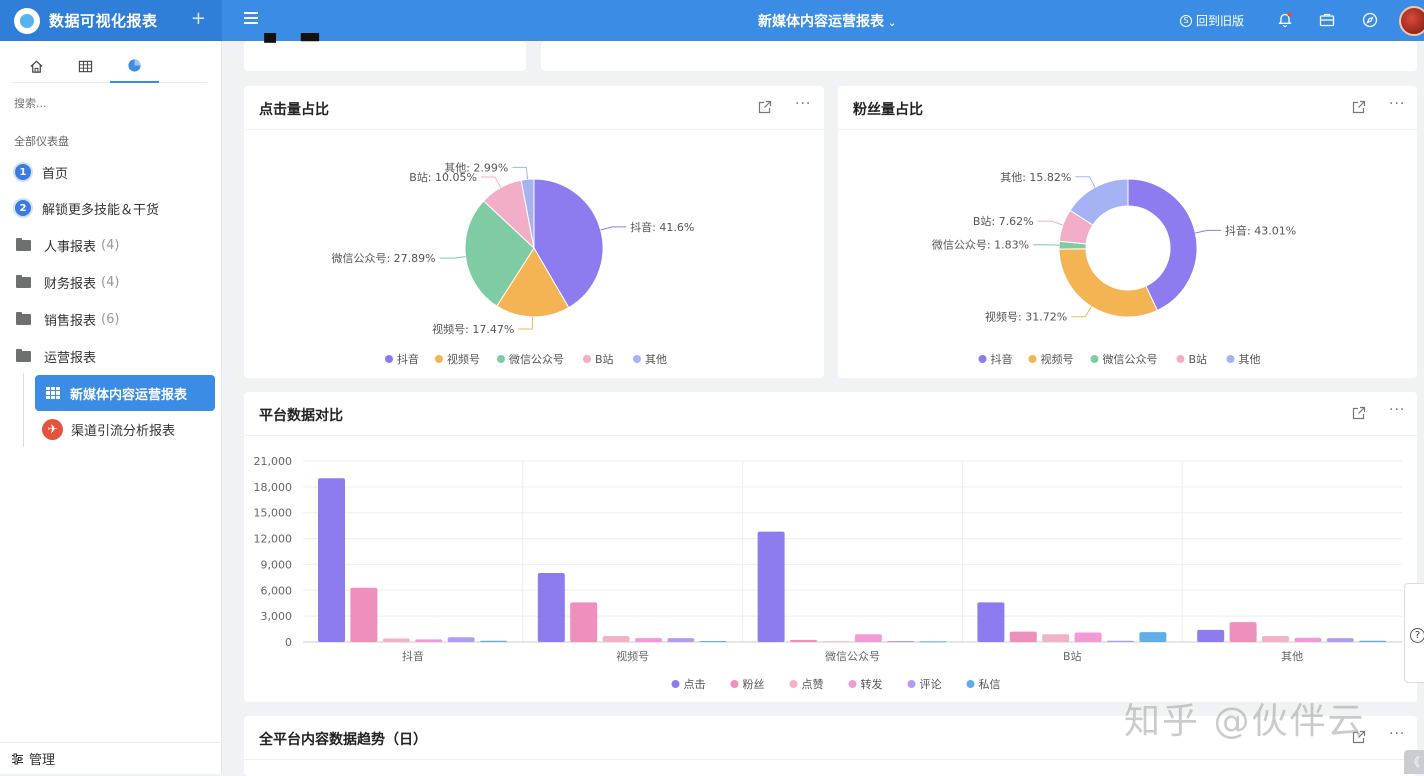 This screenshot has width=1424, height=776. I want to click on sidebar-folder-operations: 运营报表, so click(54, 356).